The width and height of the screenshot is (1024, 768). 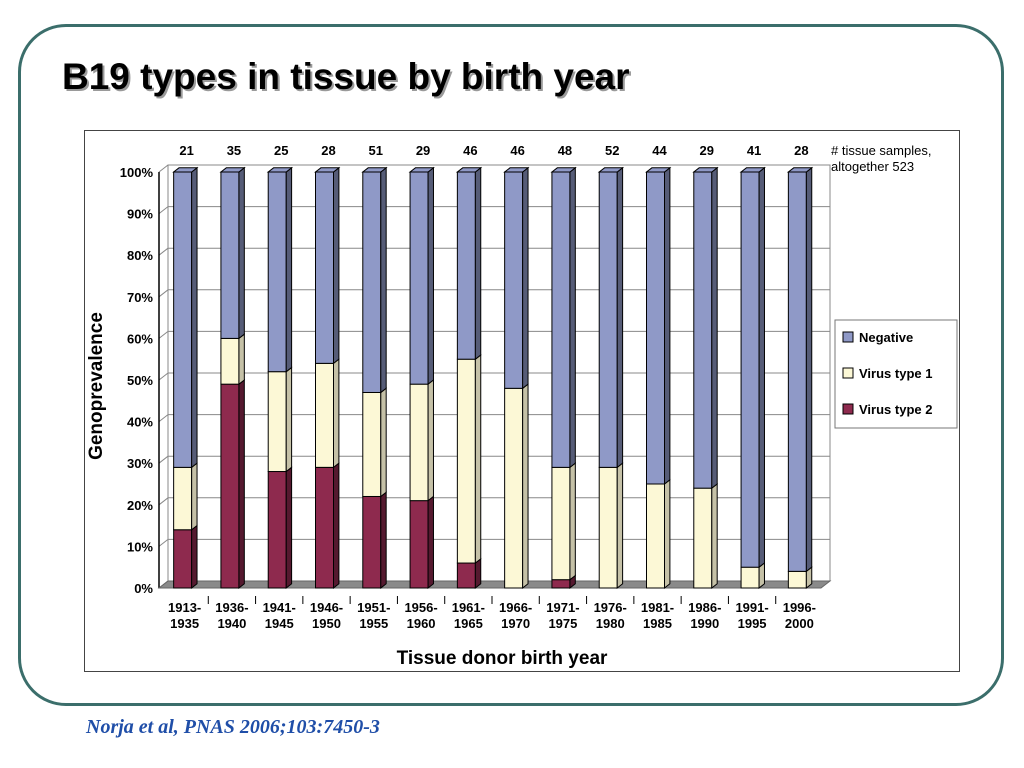 I want to click on legend-label: Negative, so click(x=886, y=337).